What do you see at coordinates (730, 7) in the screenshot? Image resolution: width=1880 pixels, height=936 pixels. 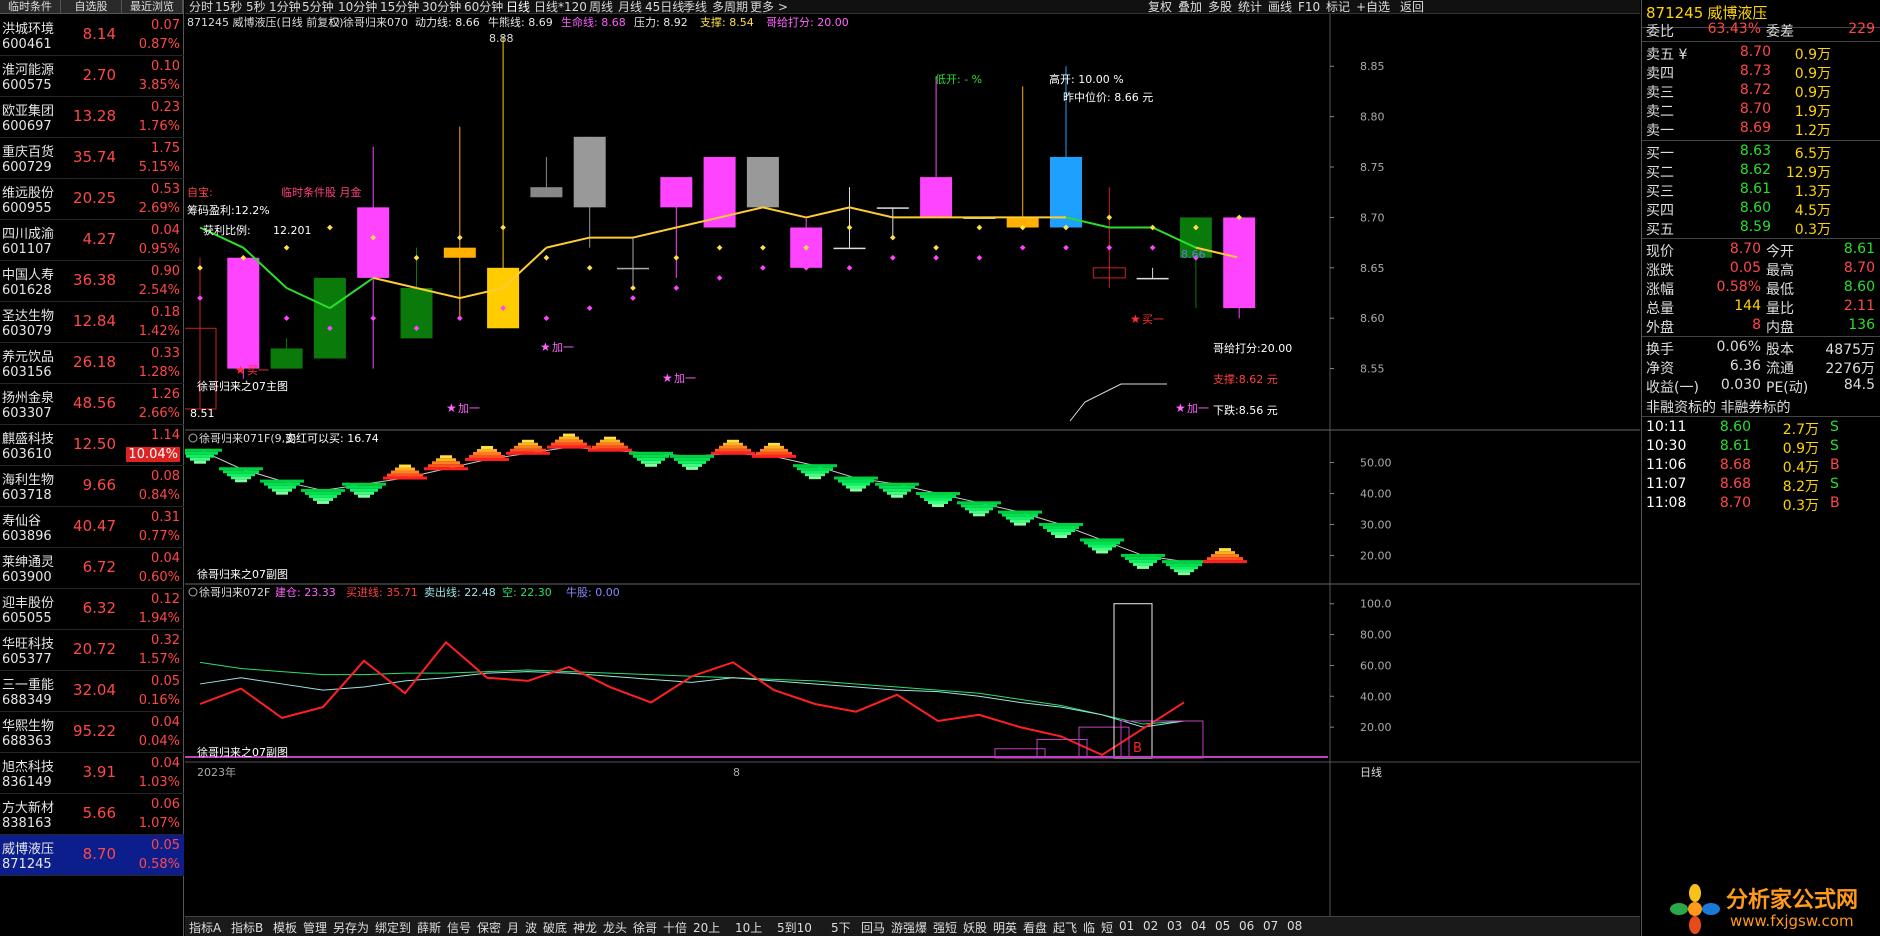 I see `period-tab: 多周期` at bounding box center [730, 7].